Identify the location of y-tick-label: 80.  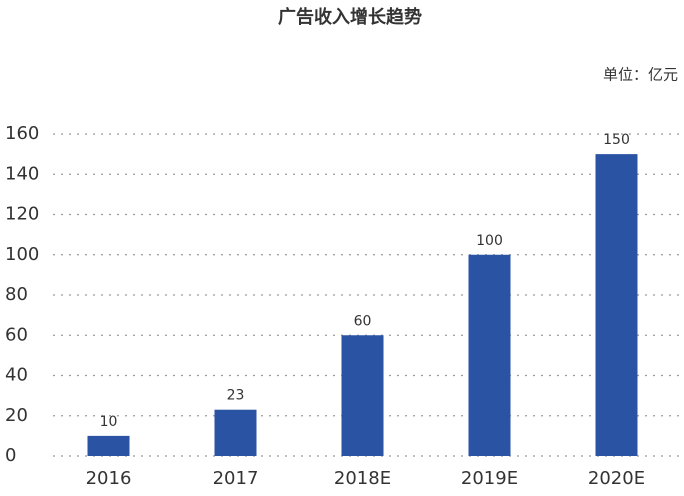
(16, 294).